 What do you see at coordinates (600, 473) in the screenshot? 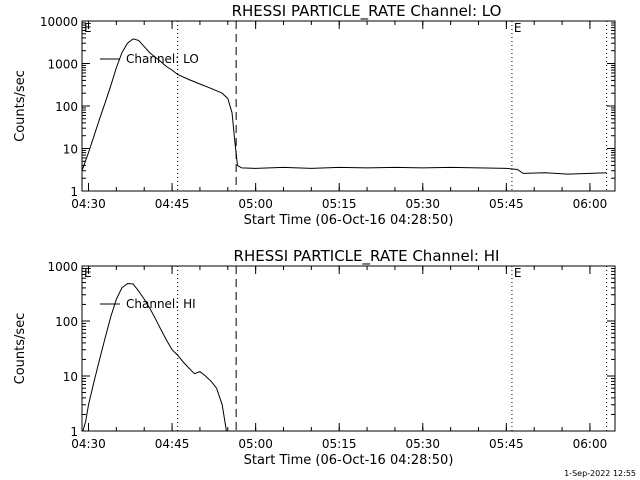
I see `footer-timestamp: 1-Sep-2022 12:55` at bounding box center [600, 473].